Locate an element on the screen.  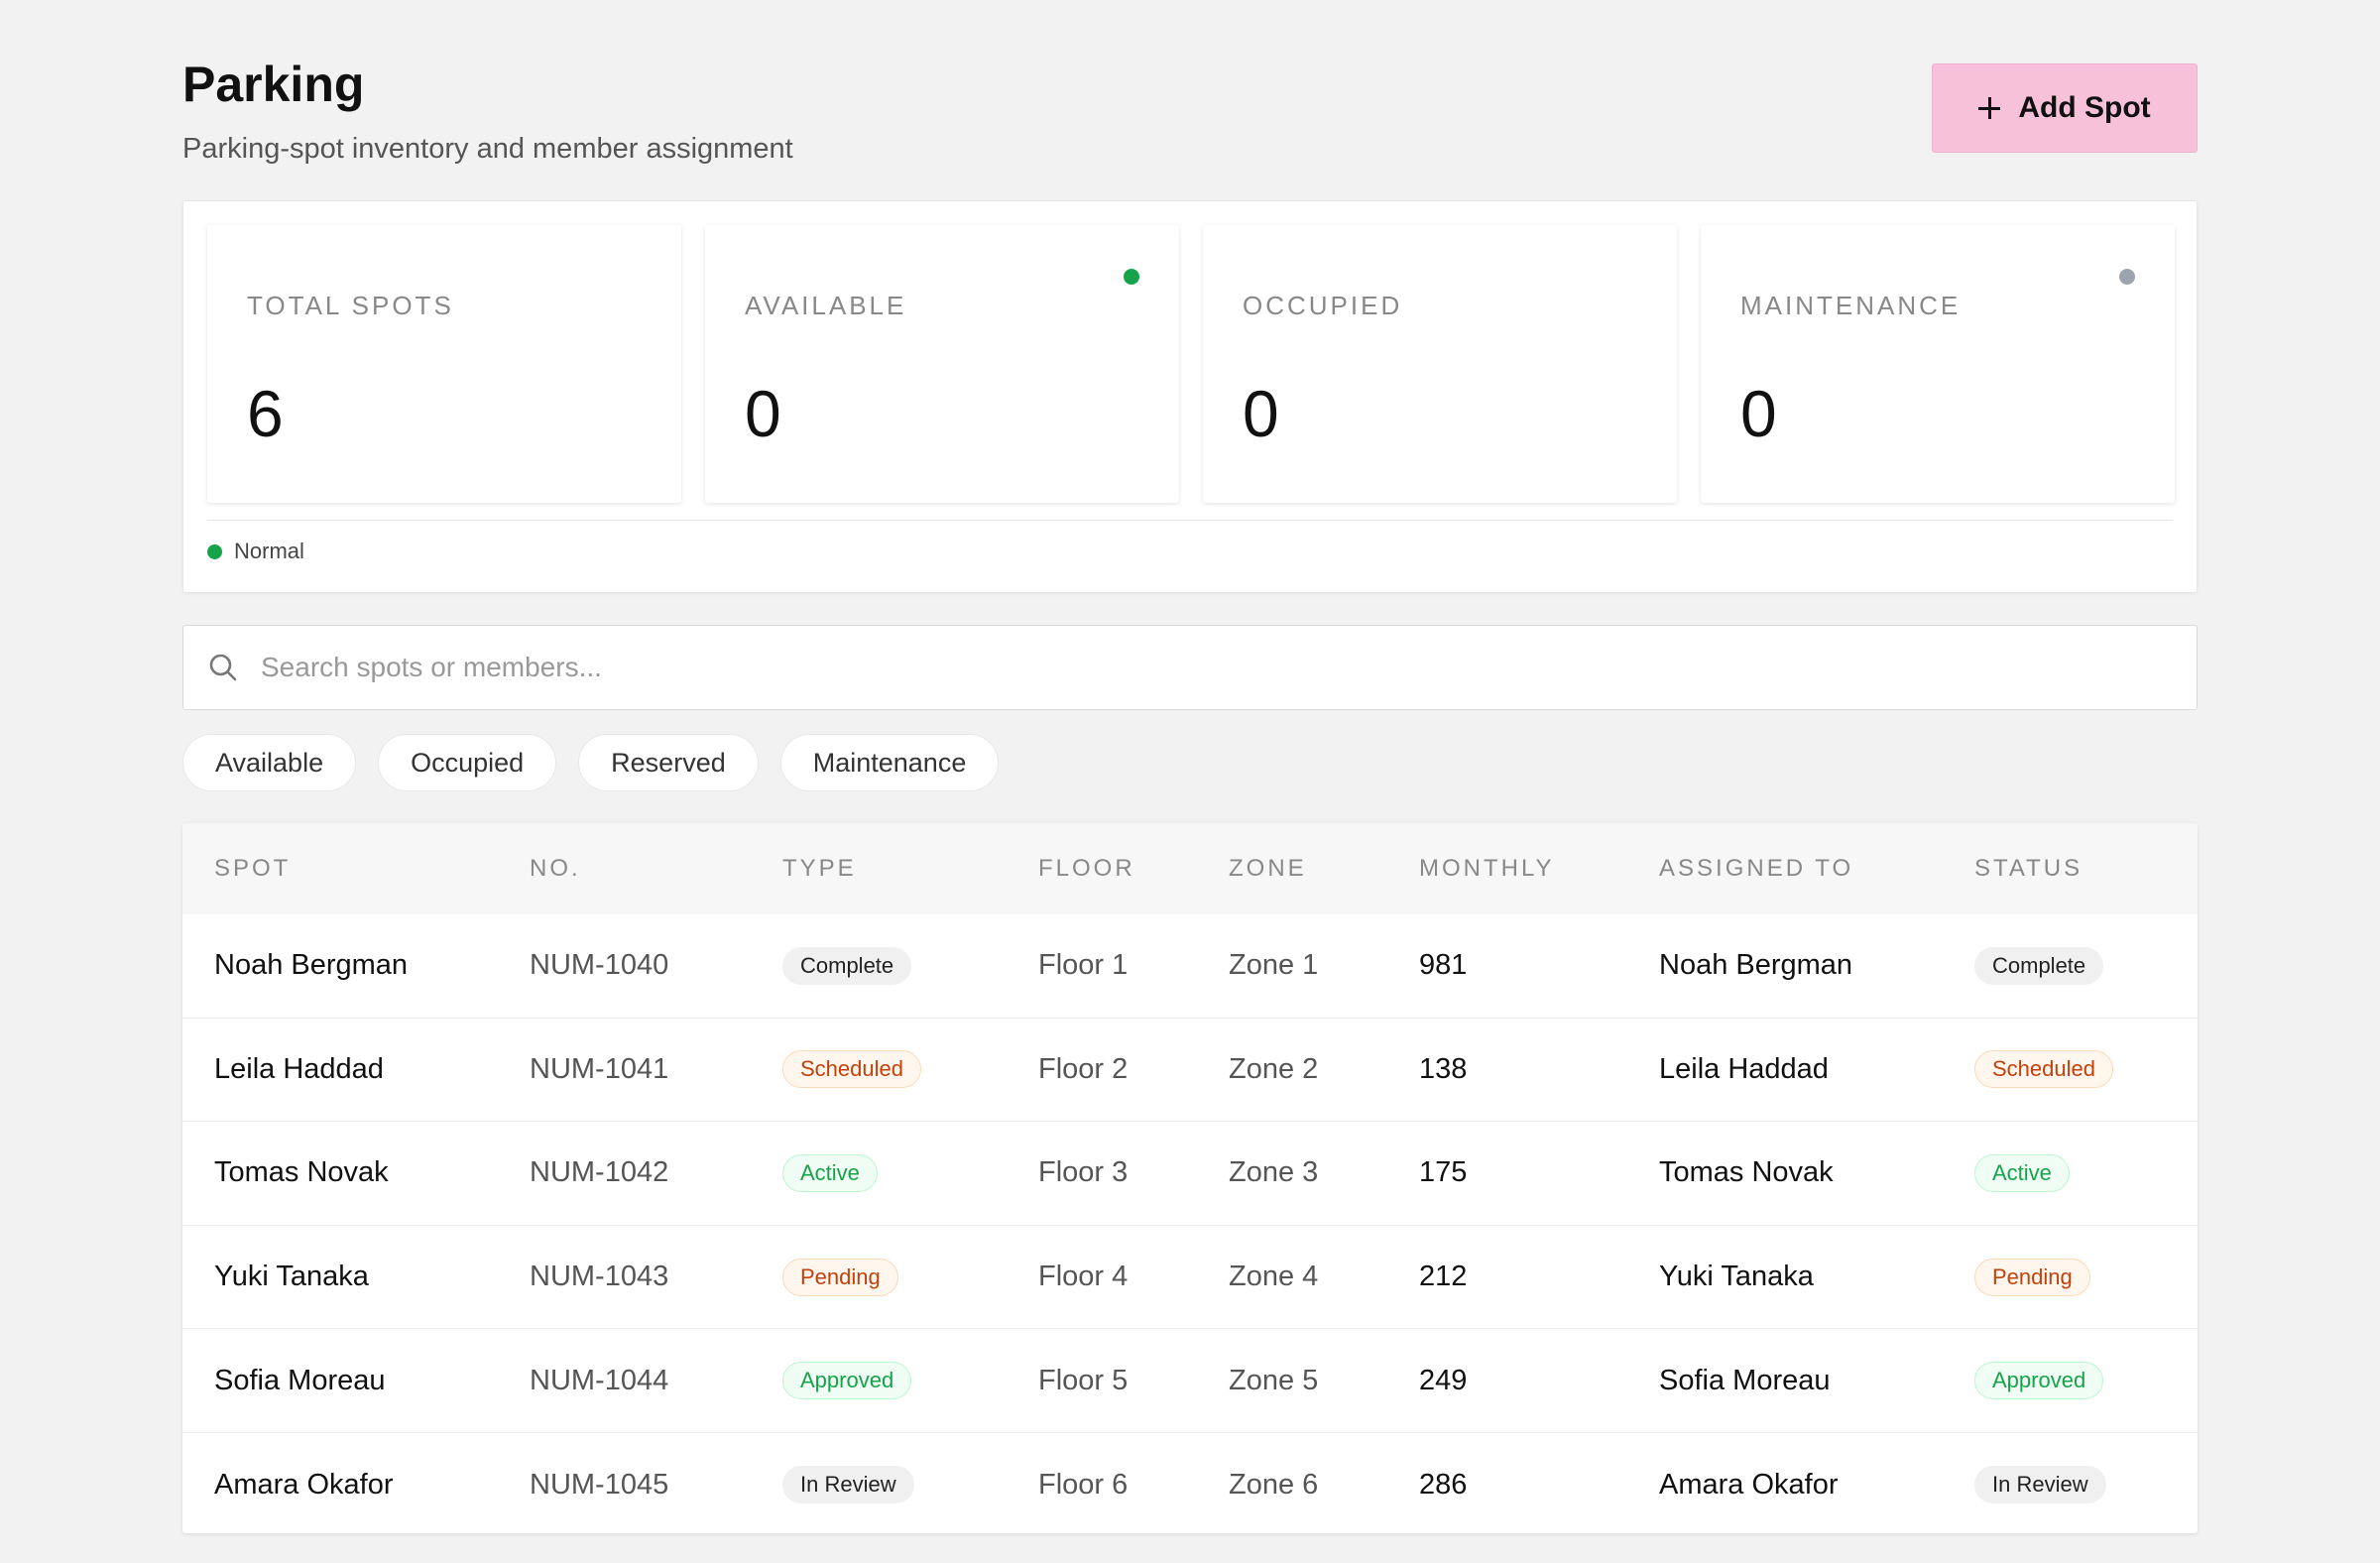
legend-label: Normal is located at coordinates (269, 551).